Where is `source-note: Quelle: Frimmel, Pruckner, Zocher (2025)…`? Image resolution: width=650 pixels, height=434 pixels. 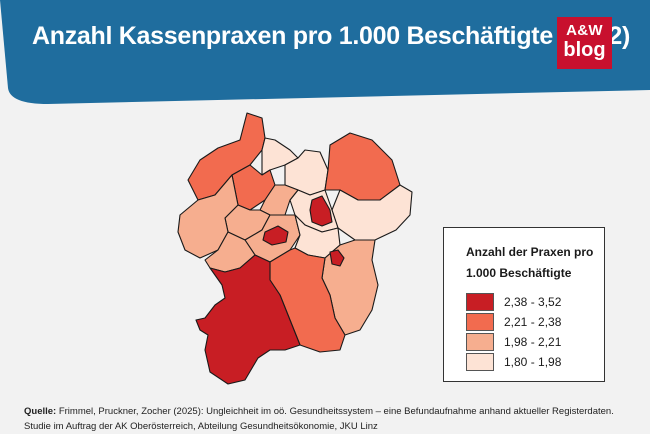
source-note: Quelle: Frimmel, Pruckner, Zocher (2025)… is located at coordinates (331, 419).